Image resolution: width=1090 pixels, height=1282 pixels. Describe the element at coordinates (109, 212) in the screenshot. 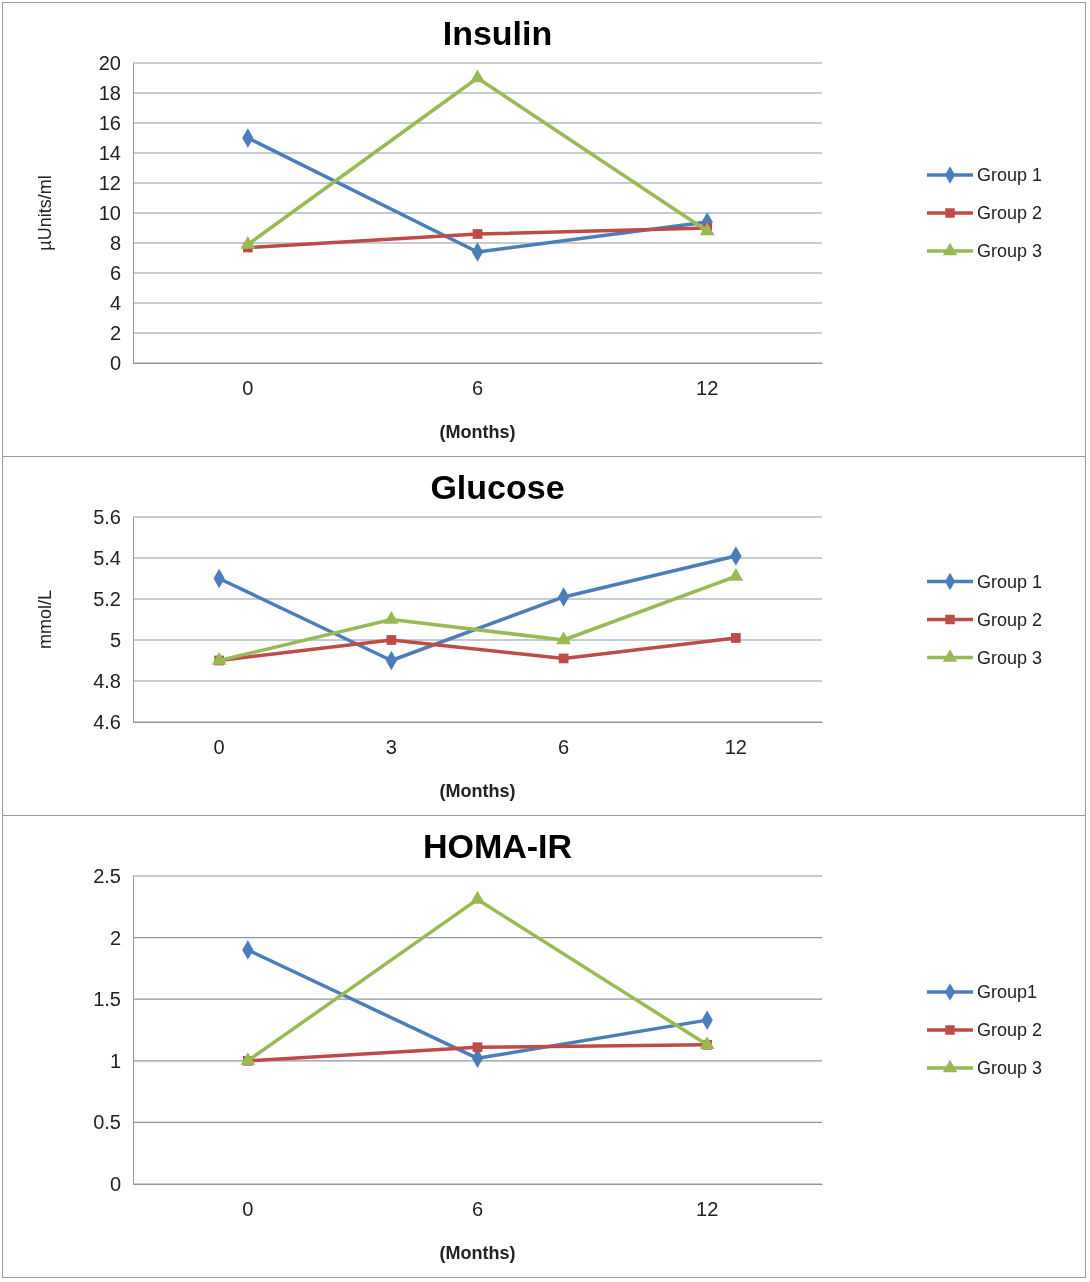

I see `y-tick-label: 10` at that location.